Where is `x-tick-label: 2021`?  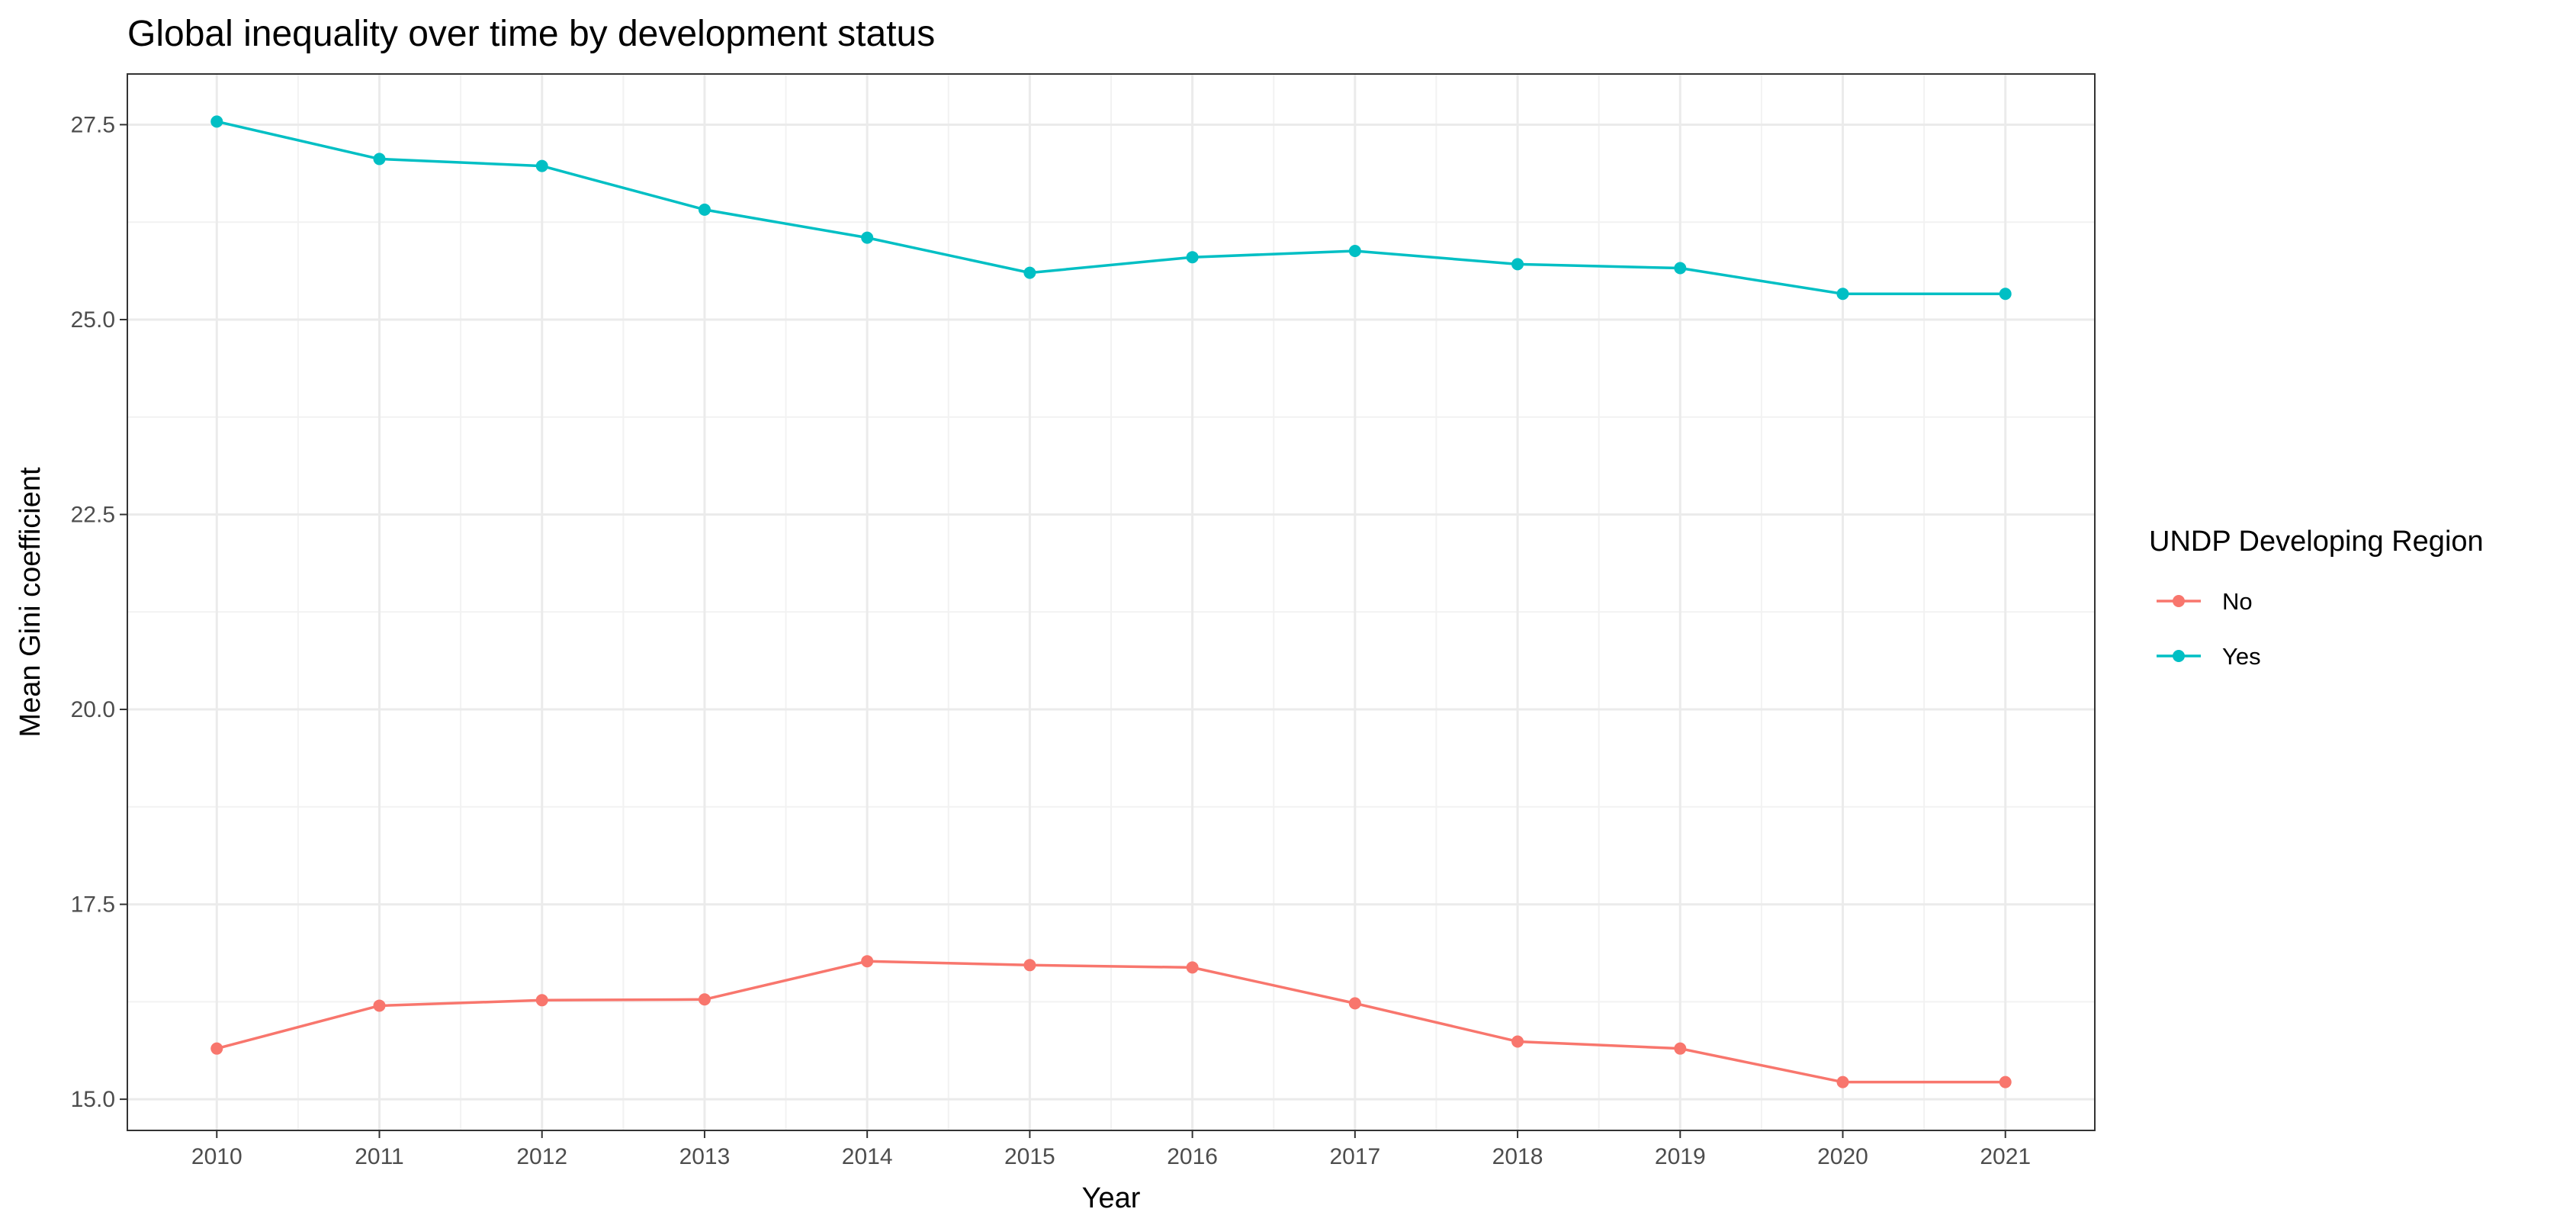
x-tick-label: 2021 is located at coordinates (2005, 1156).